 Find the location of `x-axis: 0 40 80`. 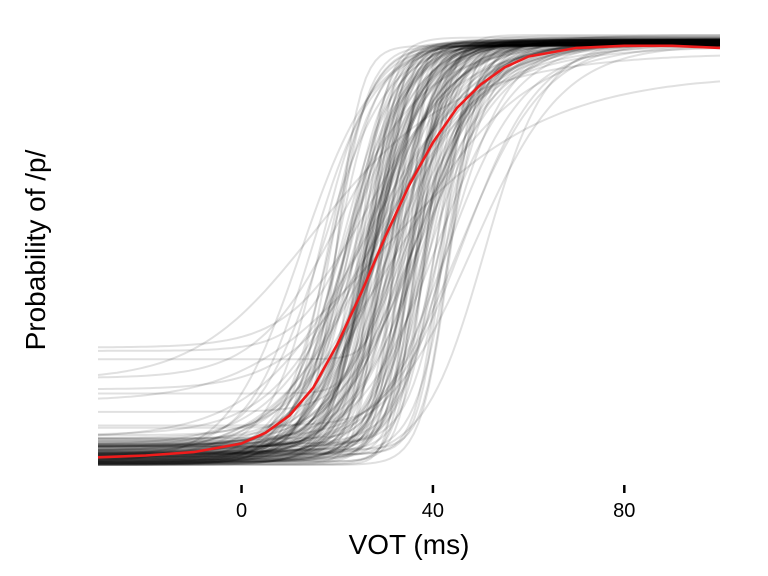

x-axis: 0 40 80 is located at coordinates (435, 503).